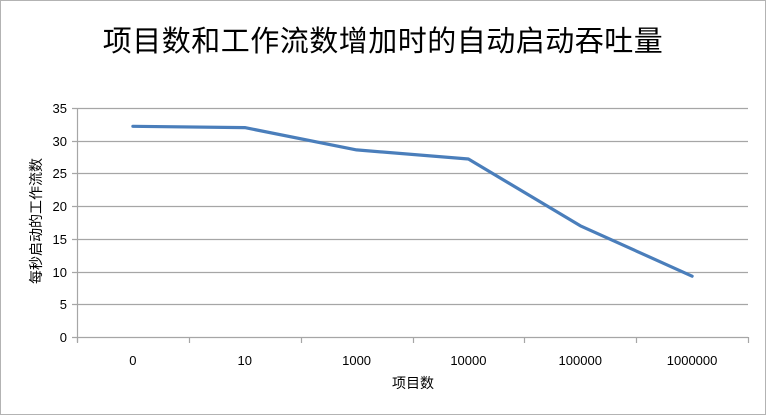  What do you see at coordinates (60, 173) in the screenshot?
I see `y-tick-label: 25` at bounding box center [60, 173].